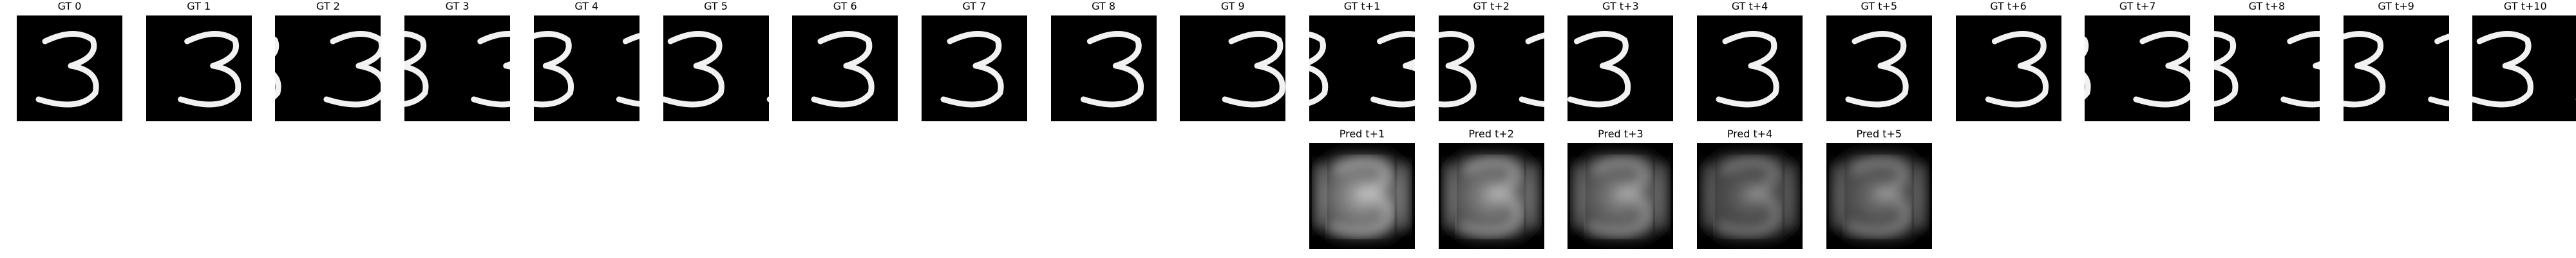 This screenshot has width=2576, height=258. I want to click on gt-frame: GT 8, so click(1103, 61).